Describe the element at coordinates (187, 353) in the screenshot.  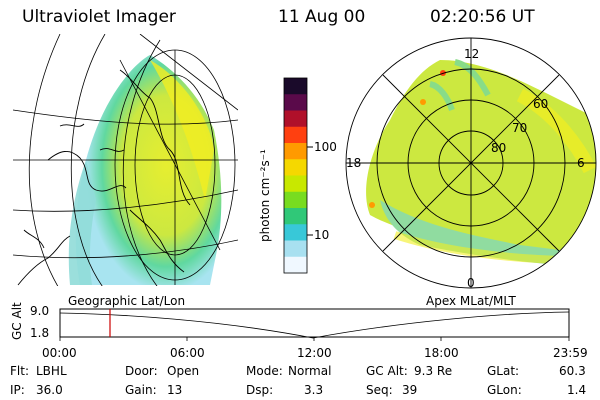
I see `timeline-xtick-1: 06:00` at that location.